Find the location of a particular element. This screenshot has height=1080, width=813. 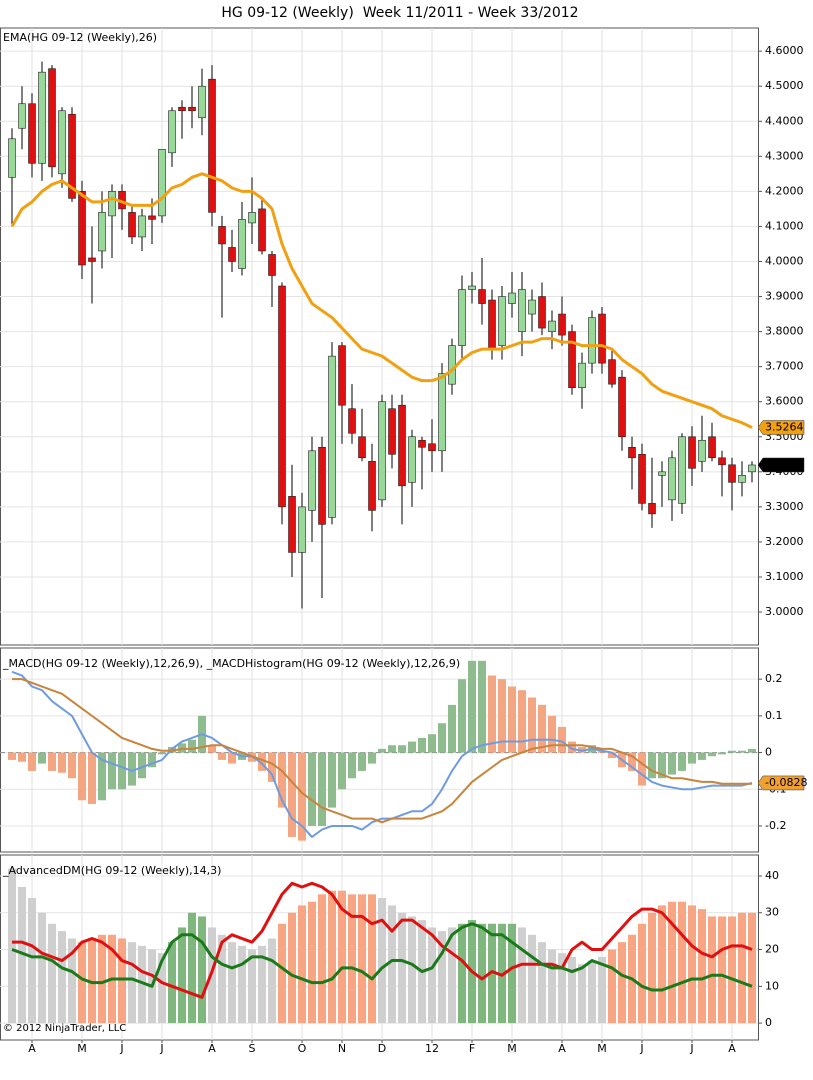

x-tick-label: N is located at coordinates (342, 1048).